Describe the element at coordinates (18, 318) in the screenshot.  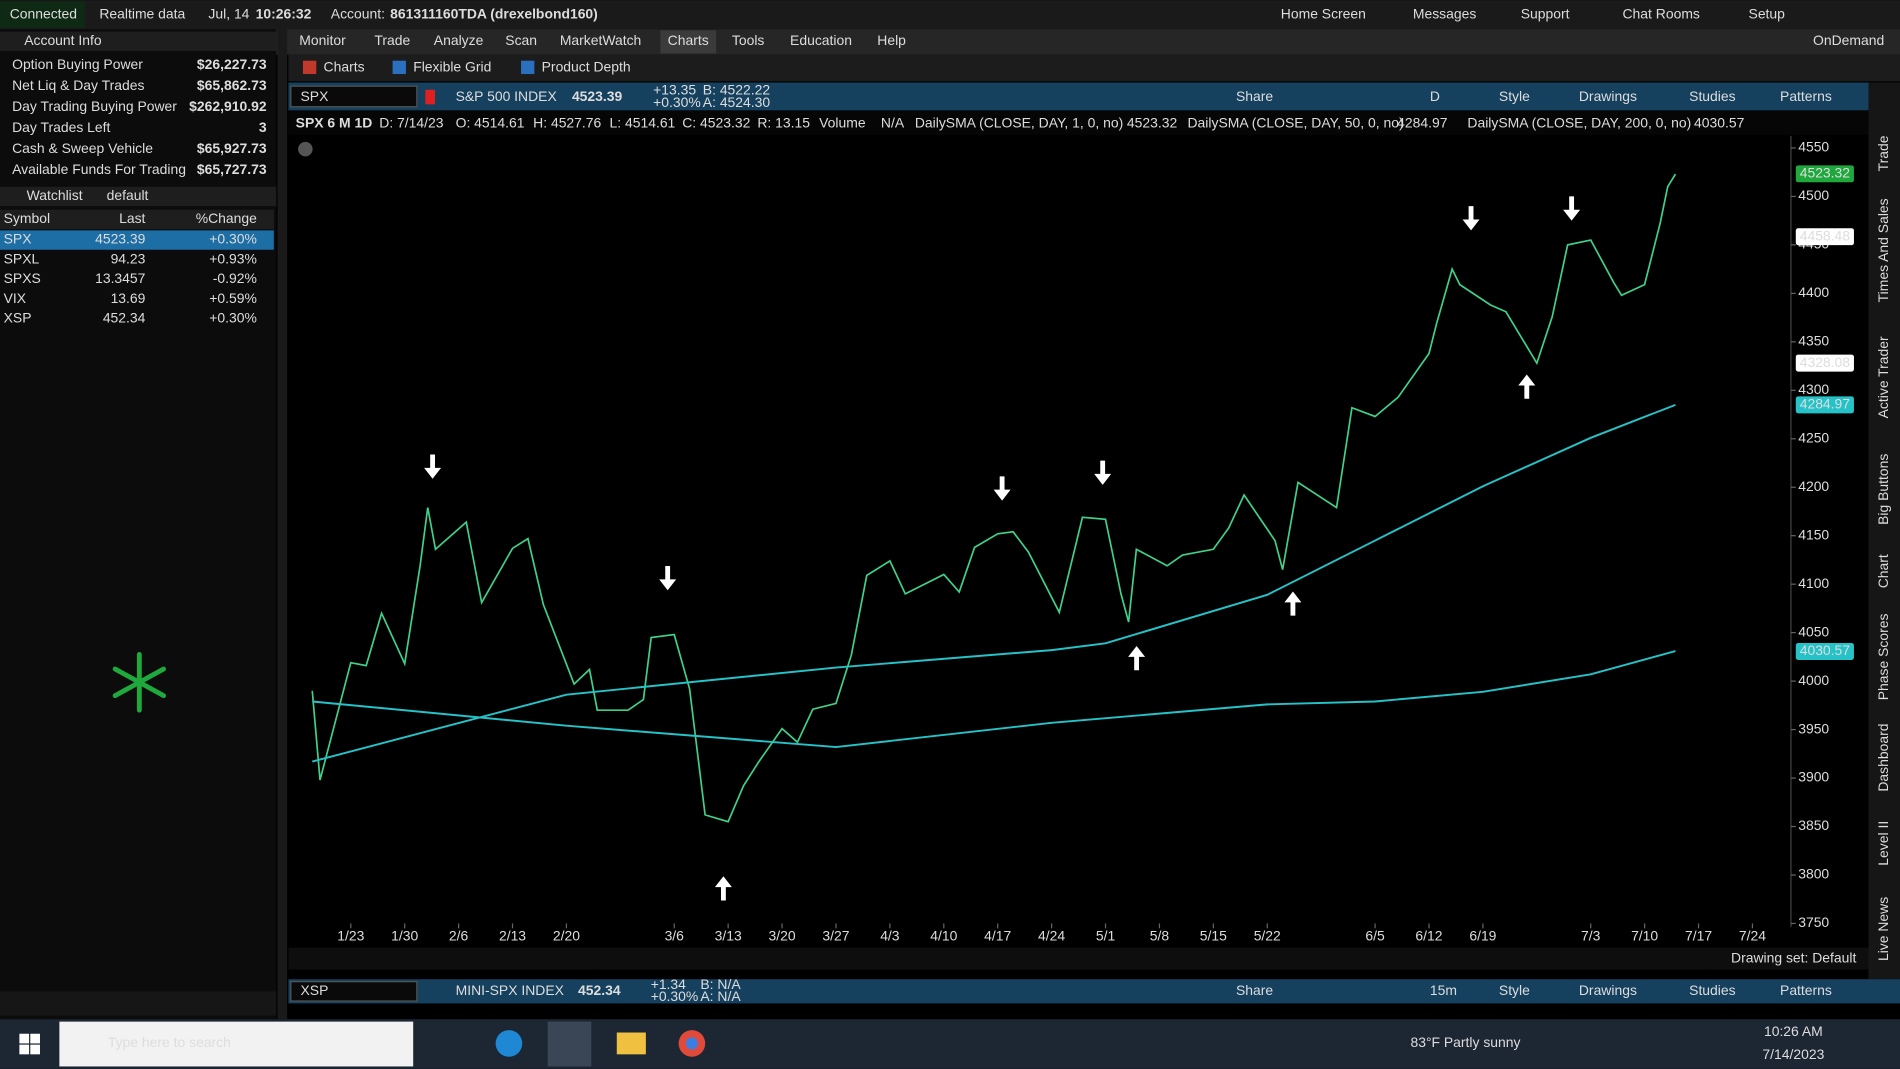
I see `watch-symbol: XSP` at that location.